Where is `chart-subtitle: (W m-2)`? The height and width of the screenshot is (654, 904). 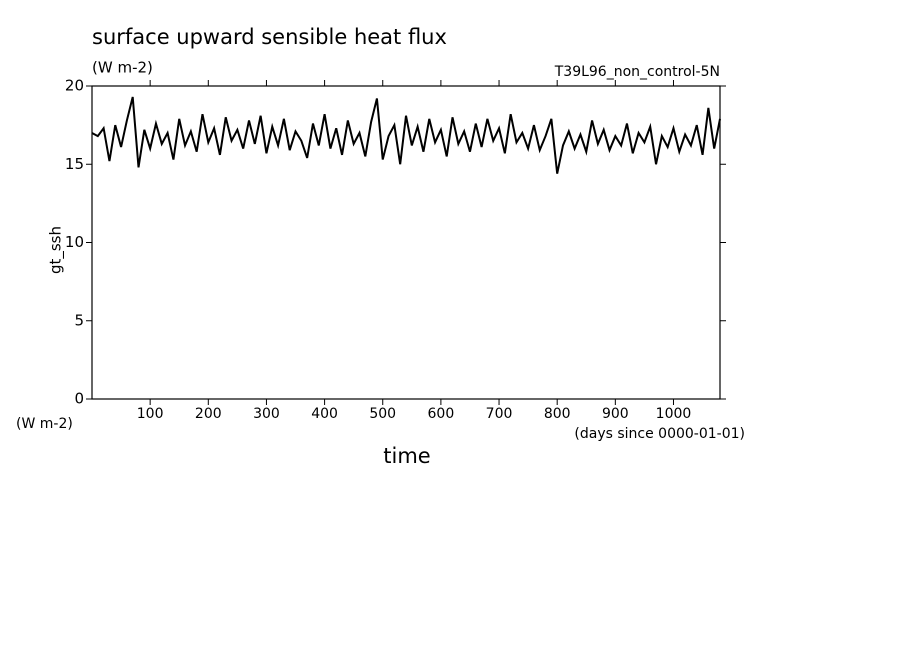
chart-subtitle: (W m-2) is located at coordinates (122, 68).